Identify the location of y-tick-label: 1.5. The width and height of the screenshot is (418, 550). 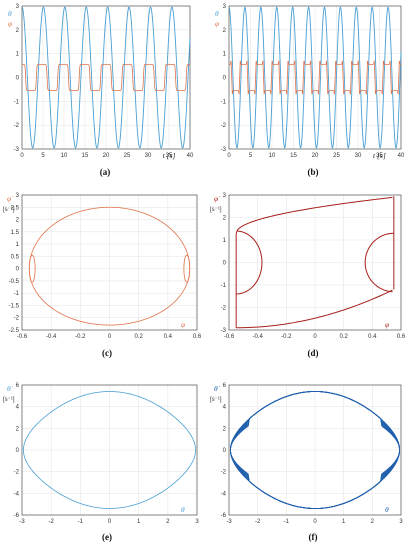
(15, 233).